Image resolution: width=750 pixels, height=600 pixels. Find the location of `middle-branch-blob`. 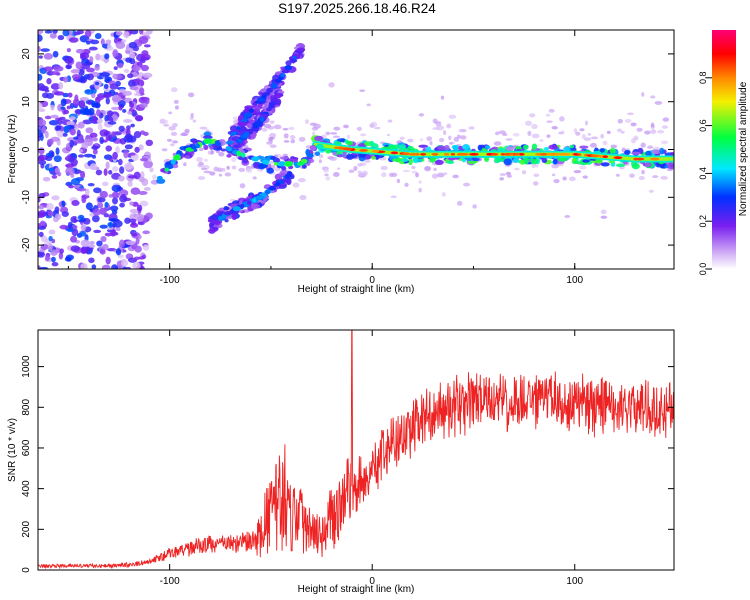

middle-branch-blob is located at coordinates (249, 126).